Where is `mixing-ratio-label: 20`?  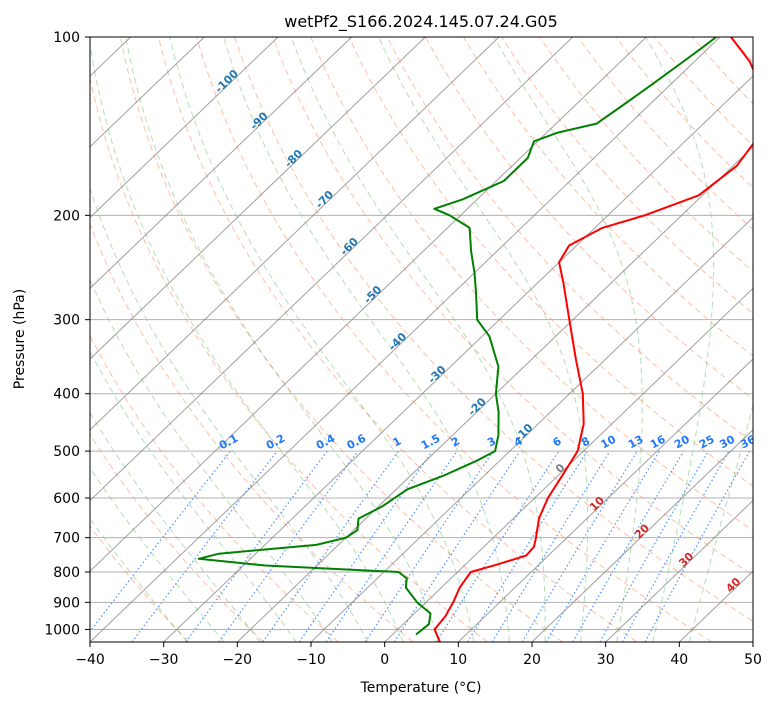
mixing-ratio-label: 20 is located at coordinates (682, 442).